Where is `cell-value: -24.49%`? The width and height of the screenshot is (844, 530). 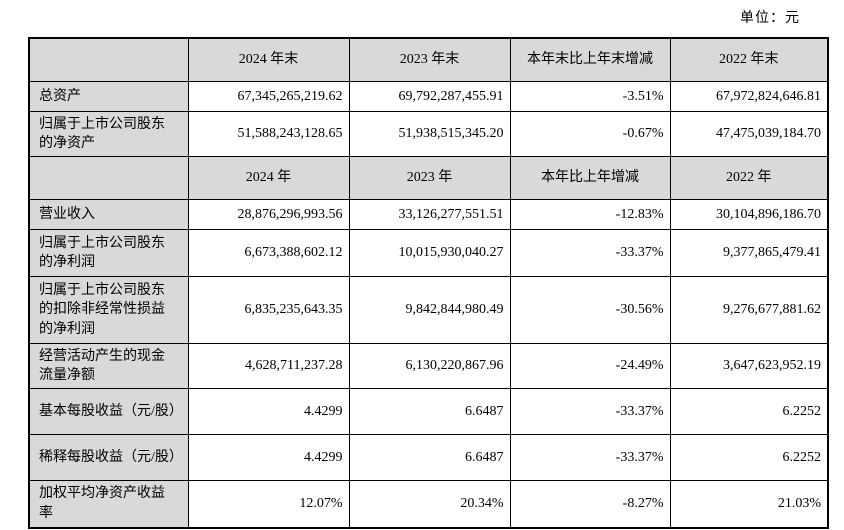 cell-value: -24.49% is located at coordinates (590, 366).